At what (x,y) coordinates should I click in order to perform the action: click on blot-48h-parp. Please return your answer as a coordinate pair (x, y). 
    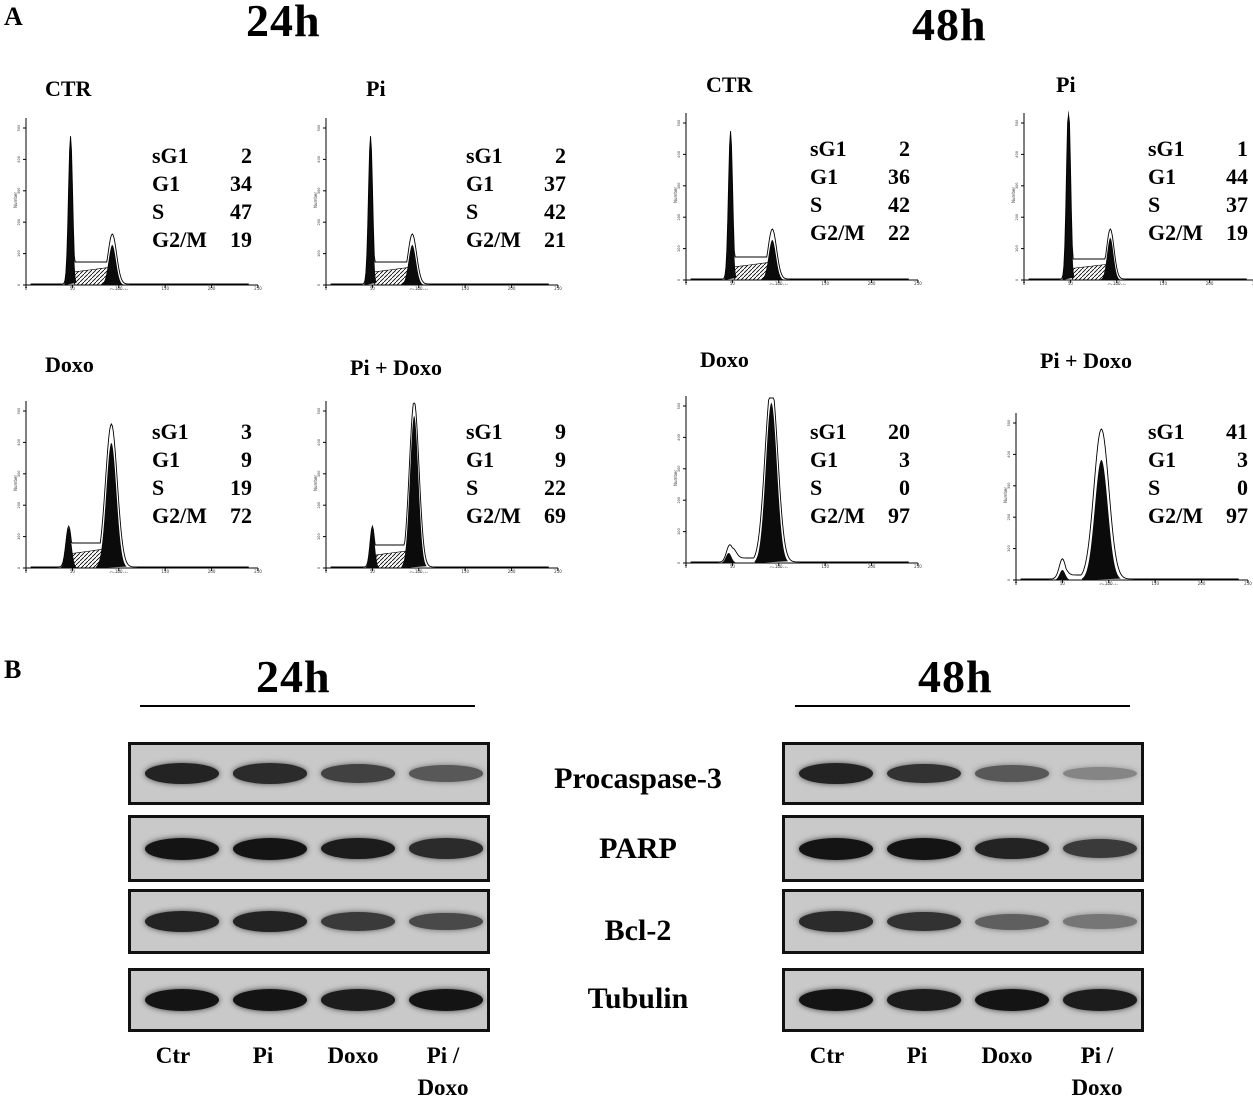
    Looking at the image, I should click on (963, 848).